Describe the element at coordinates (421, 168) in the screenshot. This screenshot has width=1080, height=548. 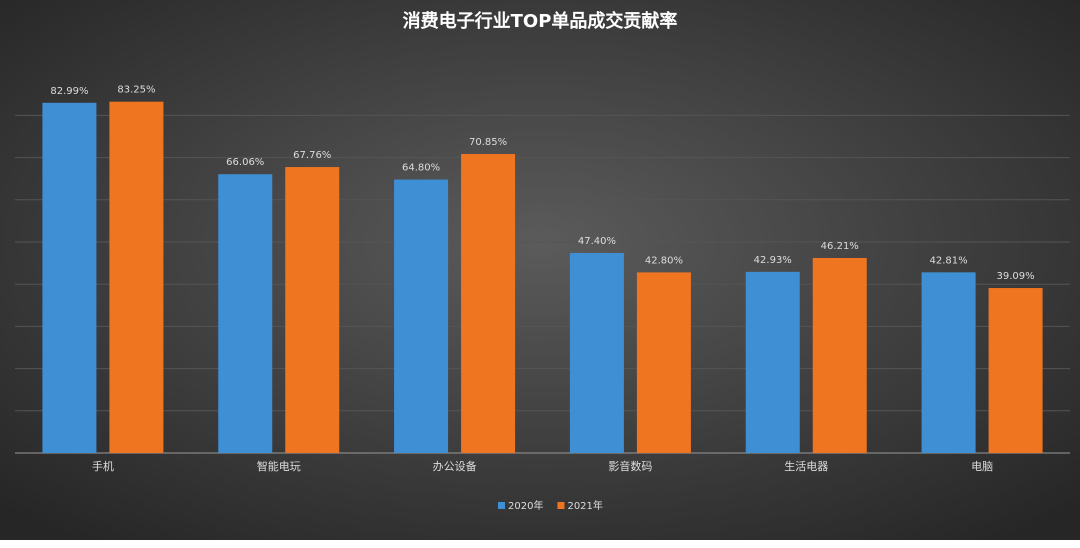
I see `value-label: 64.80%` at that location.